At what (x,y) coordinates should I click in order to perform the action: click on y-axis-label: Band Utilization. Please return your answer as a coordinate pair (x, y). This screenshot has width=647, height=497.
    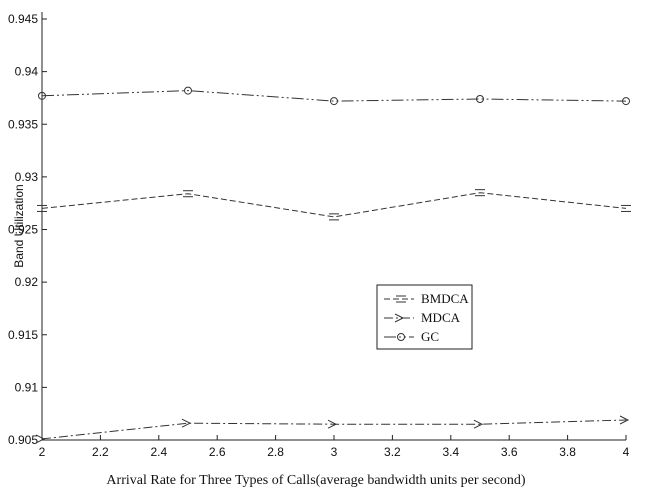
    Looking at the image, I should click on (19, 225).